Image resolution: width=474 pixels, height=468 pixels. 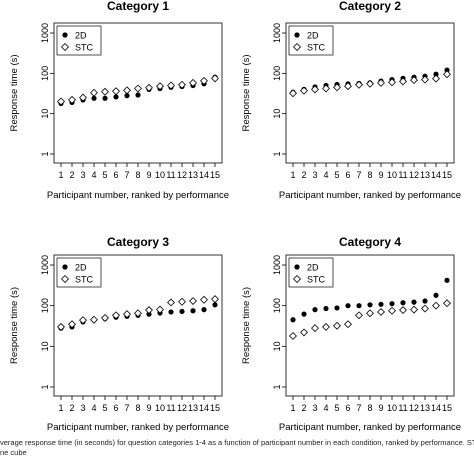 What do you see at coordinates (138, 6) in the screenshot?
I see `chart-title: Category 1` at bounding box center [138, 6].